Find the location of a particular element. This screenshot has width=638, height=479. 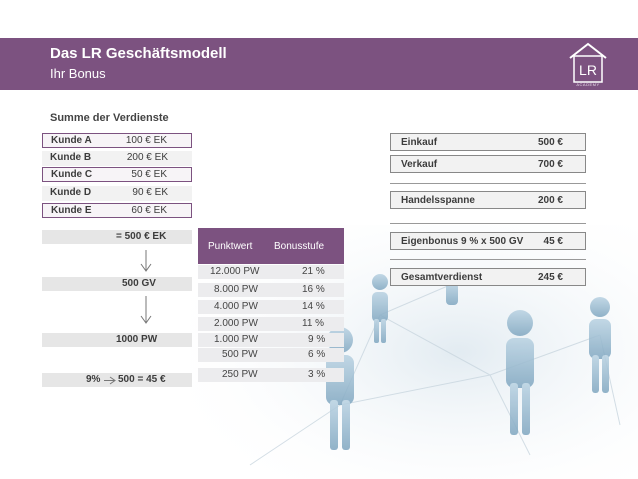

eigenbonus-label: Eigenbonus 9 % x 500 GV is located at coordinates (462, 241).